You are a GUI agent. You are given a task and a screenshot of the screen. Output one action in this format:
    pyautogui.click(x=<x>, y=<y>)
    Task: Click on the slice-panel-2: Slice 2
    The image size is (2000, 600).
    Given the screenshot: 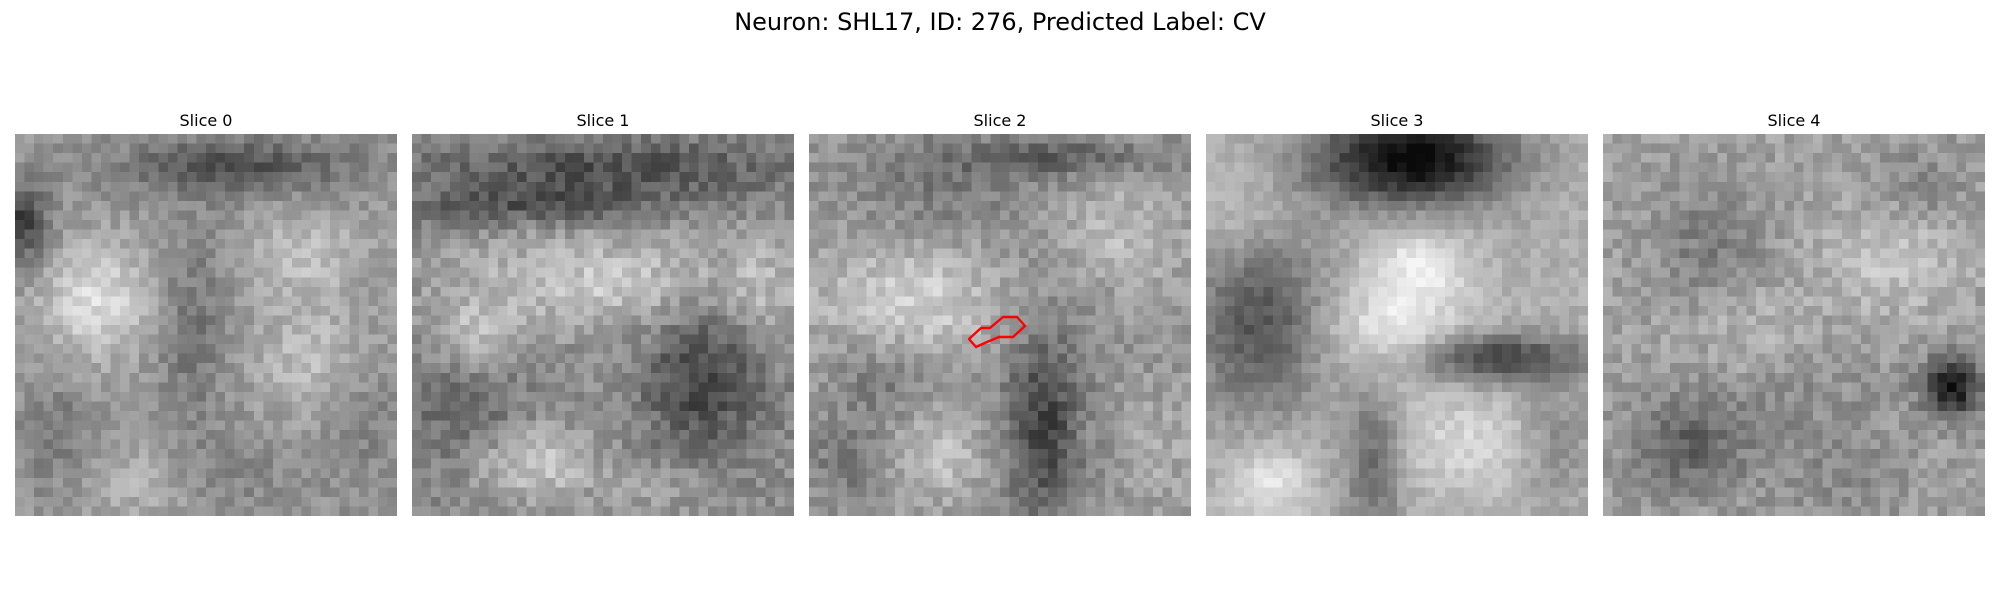 What is the action you would take?
    pyautogui.click(x=1000, y=312)
    